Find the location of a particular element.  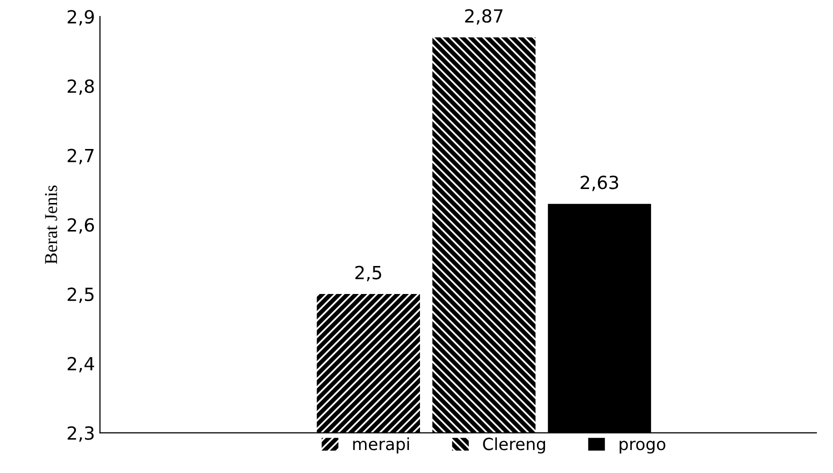

data-label: 2,87 is located at coordinates (483, 17).